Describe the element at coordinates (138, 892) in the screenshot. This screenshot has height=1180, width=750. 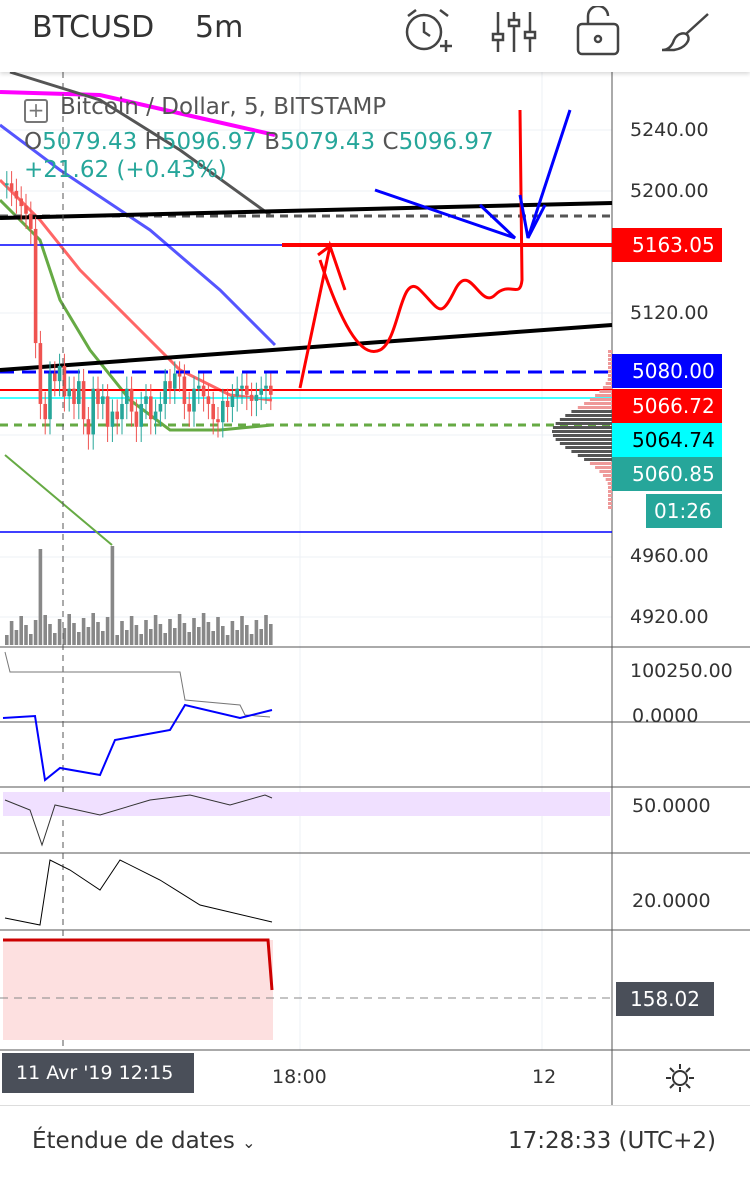
I see `adx-line` at that location.